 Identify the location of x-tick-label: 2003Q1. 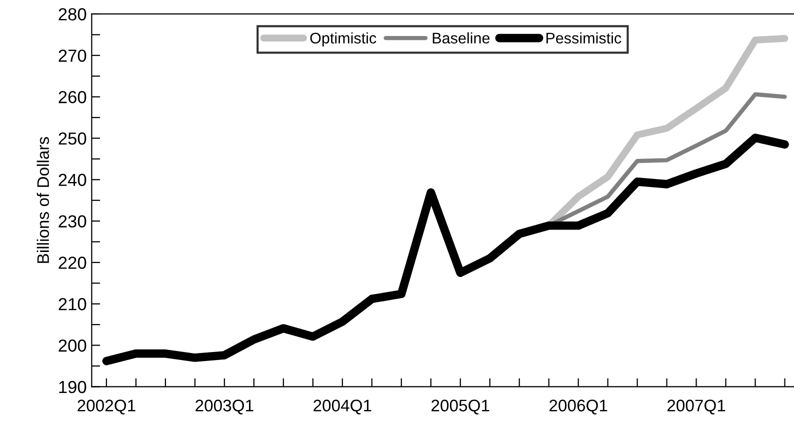
(225, 407).